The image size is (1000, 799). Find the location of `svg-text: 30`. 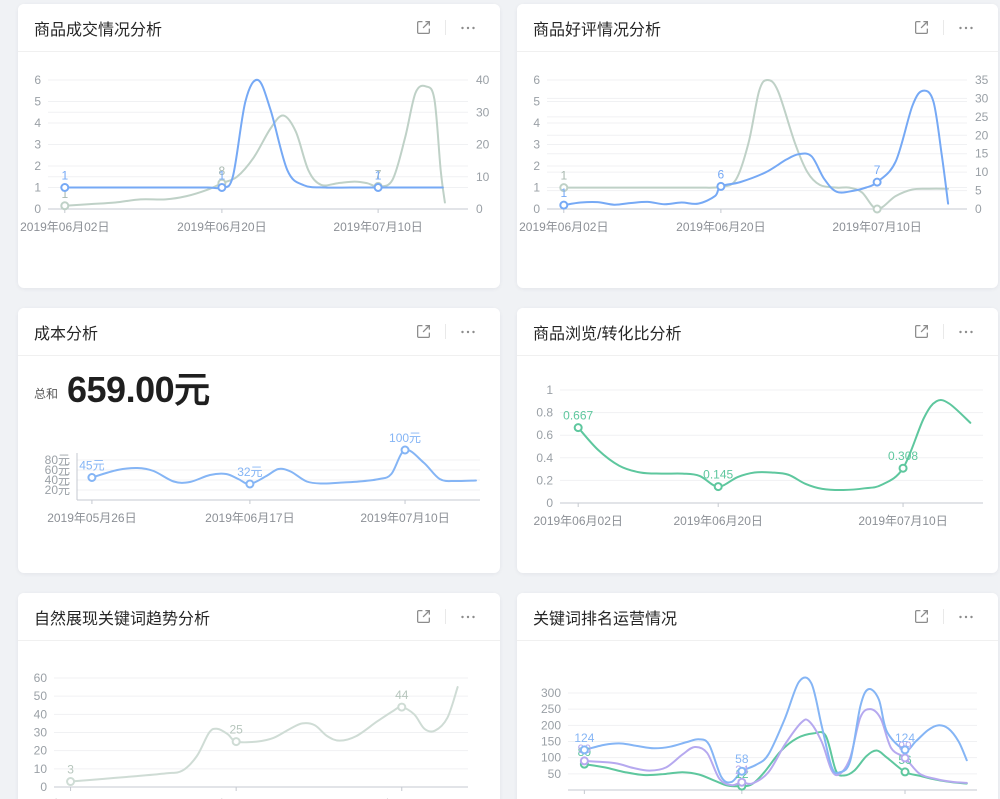

svg-text: 30 is located at coordinates (41, 733).